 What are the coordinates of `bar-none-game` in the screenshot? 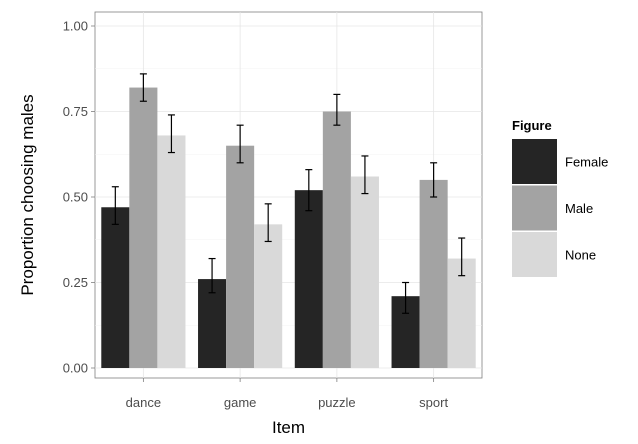 It's located at (268, 296).